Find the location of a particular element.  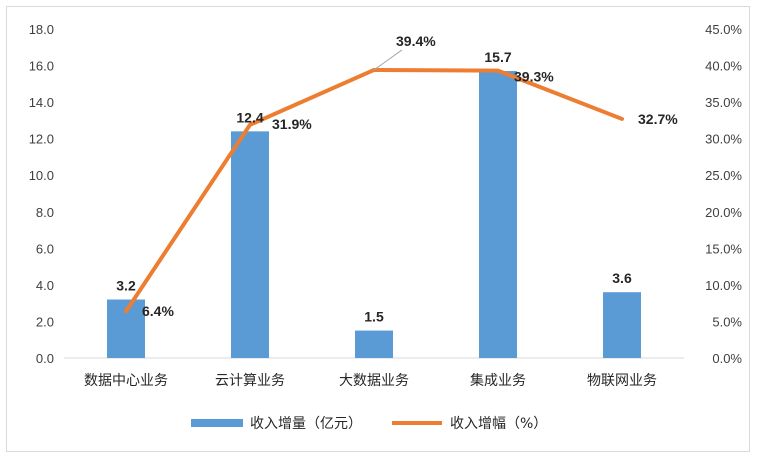

right-tick-label: 10.0% is located at coordinates (723, 285).